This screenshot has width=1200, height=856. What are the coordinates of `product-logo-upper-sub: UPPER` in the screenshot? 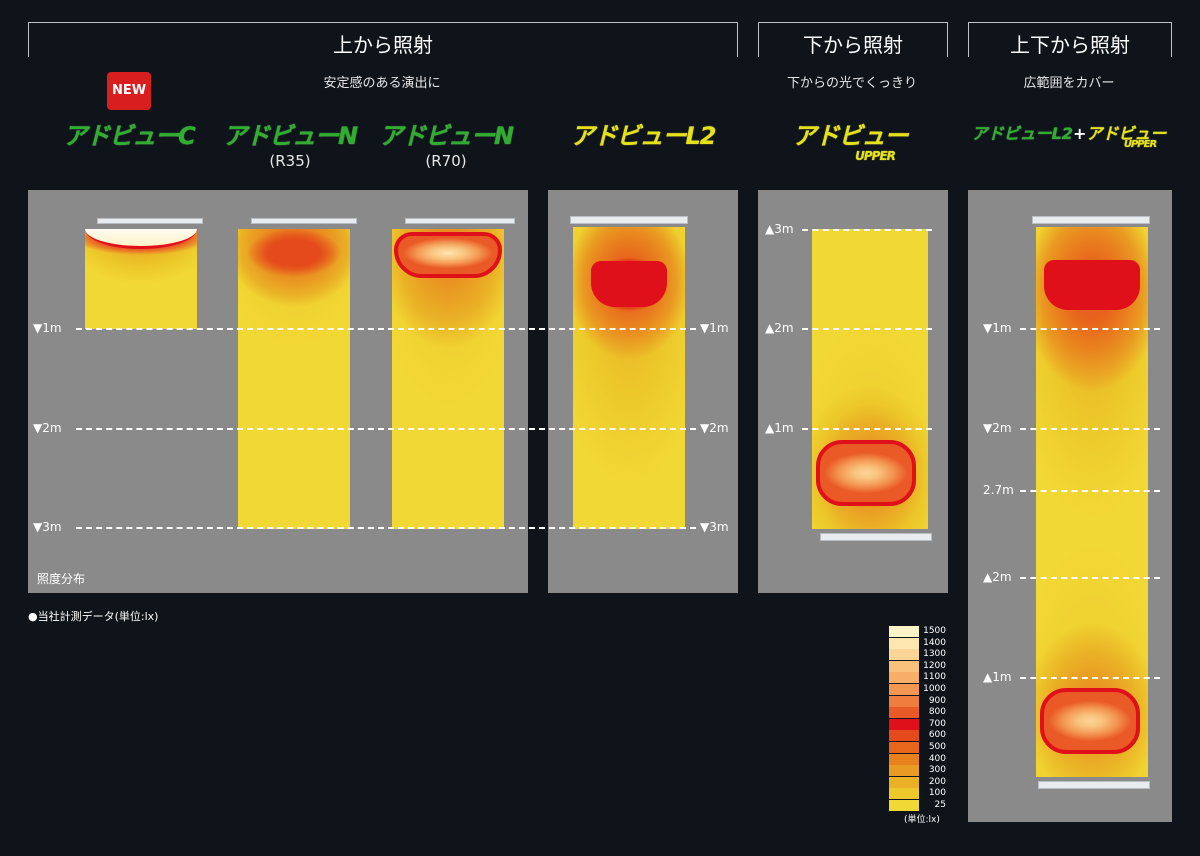 It's located at (875, 156).